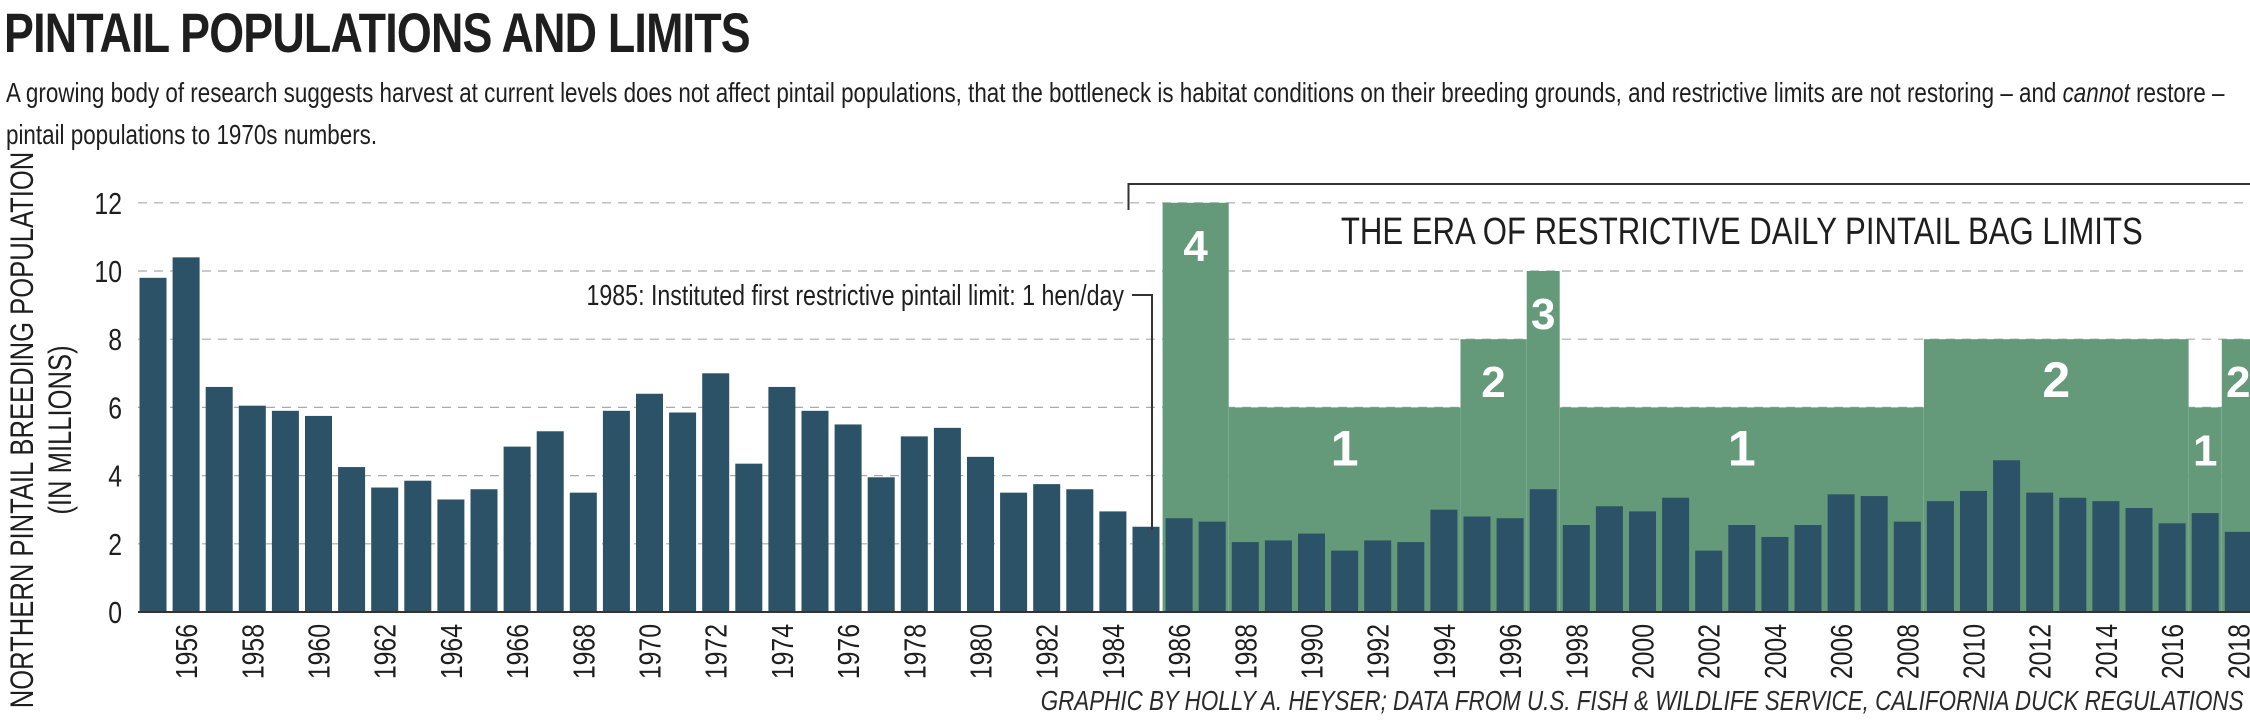  I want to click on bar-2008, so click(1907, 566).